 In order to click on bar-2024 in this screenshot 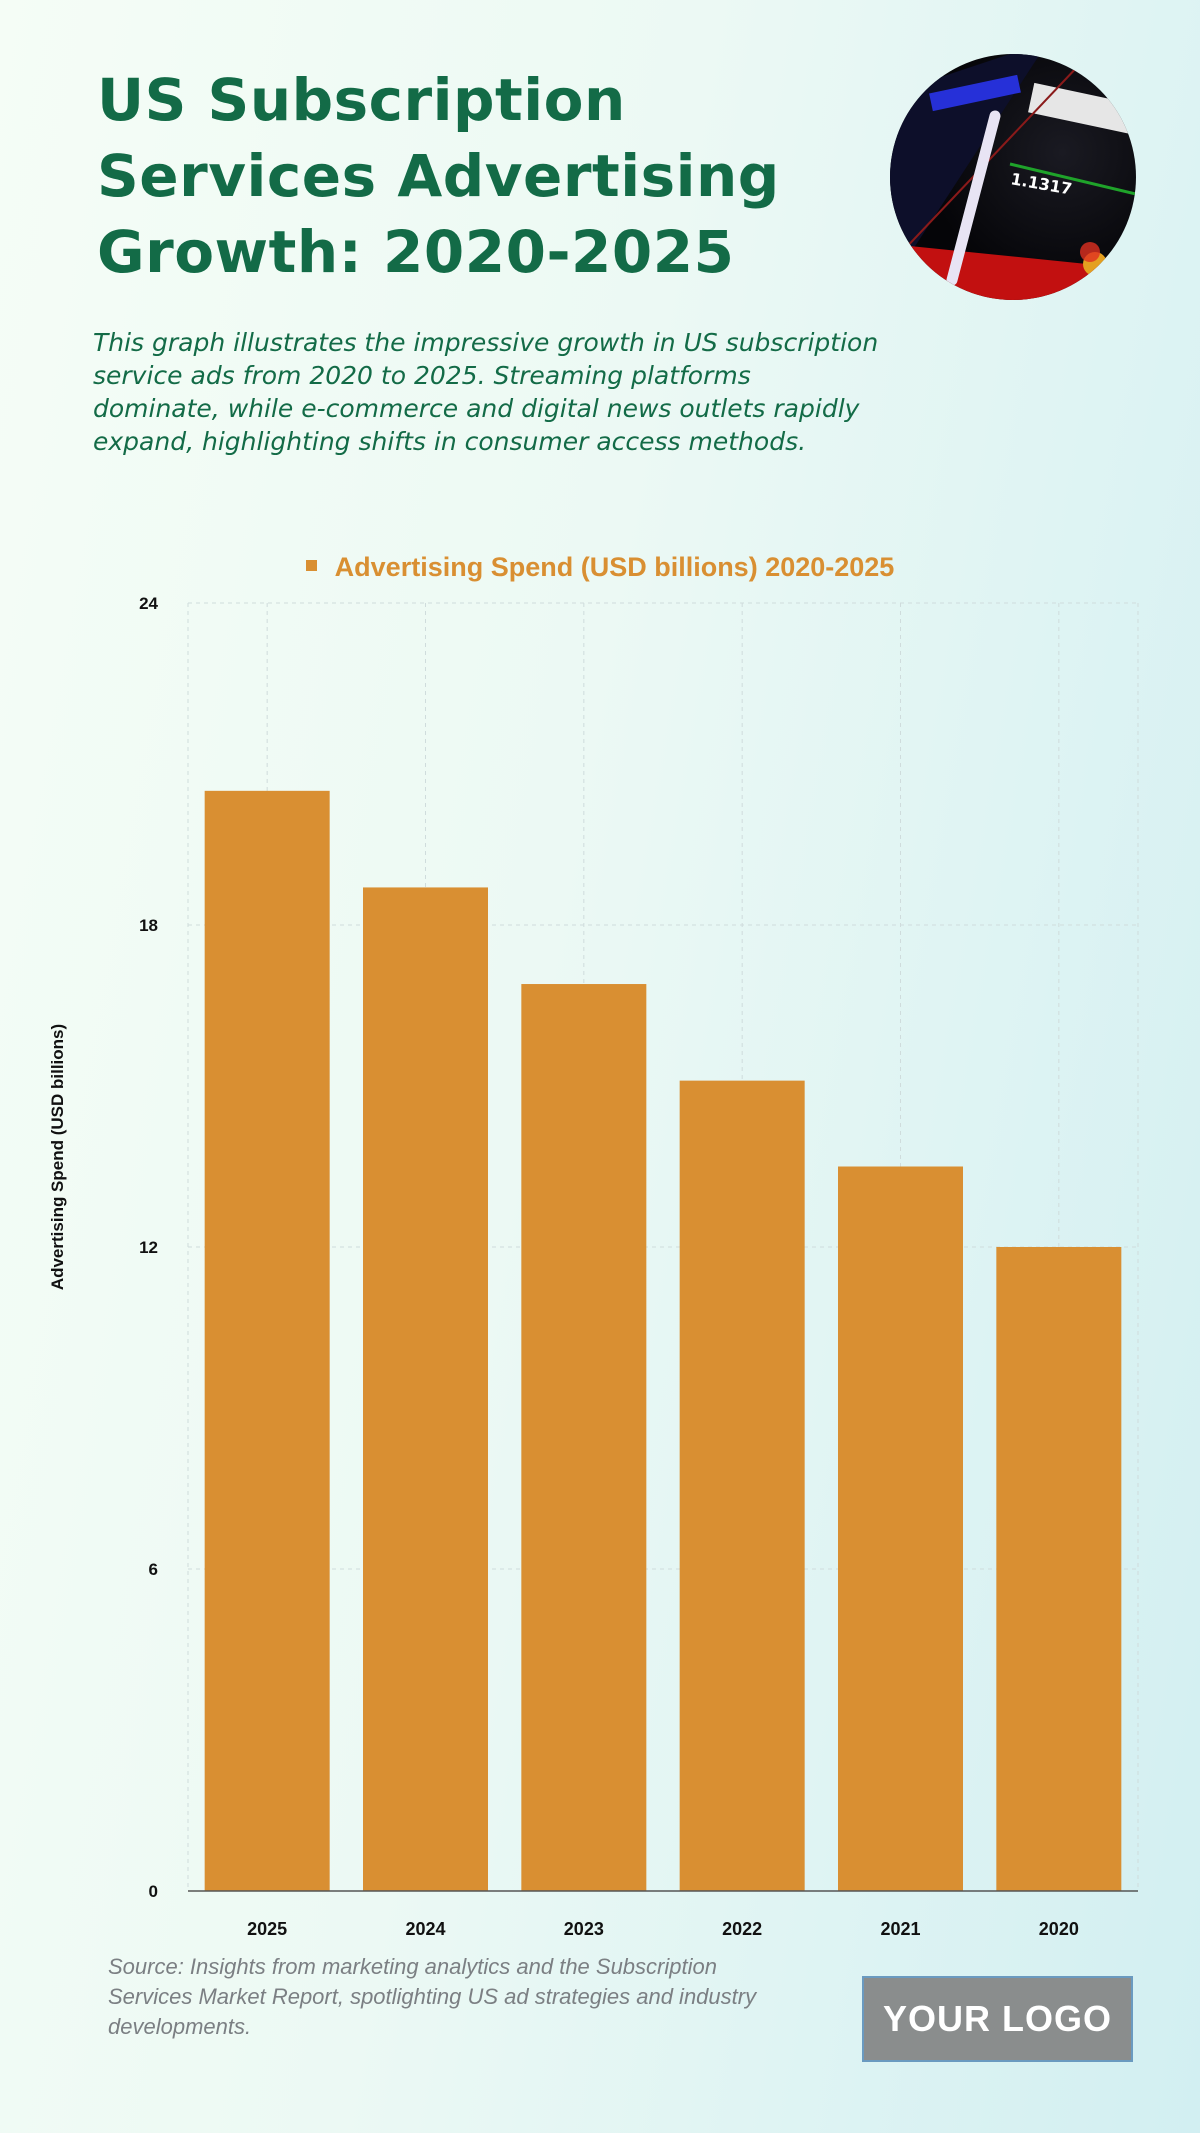, I will do `click(425, 1389)`.